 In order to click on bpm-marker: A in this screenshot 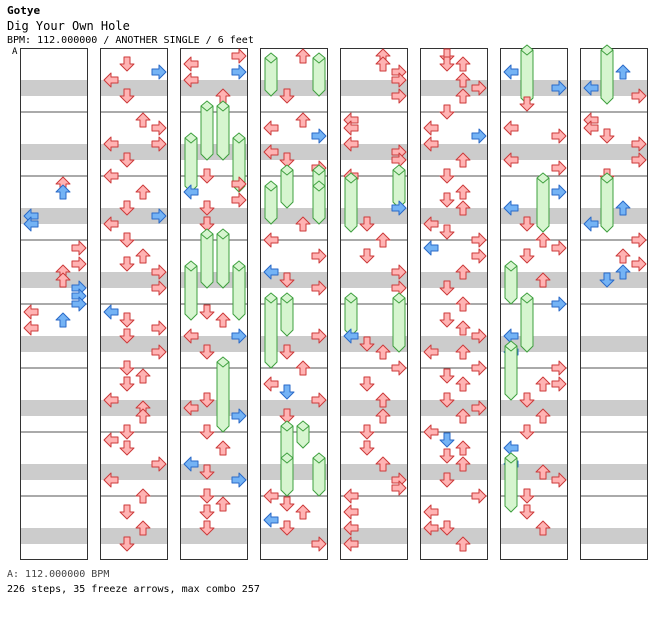, I will do `click(15, 52)`.